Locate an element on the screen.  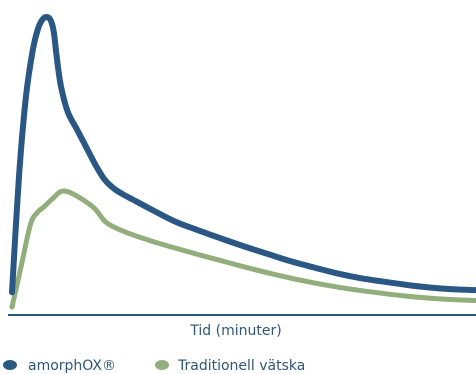
legend-label-amorphox: amorphOX® is located at coordinates (72, 366).